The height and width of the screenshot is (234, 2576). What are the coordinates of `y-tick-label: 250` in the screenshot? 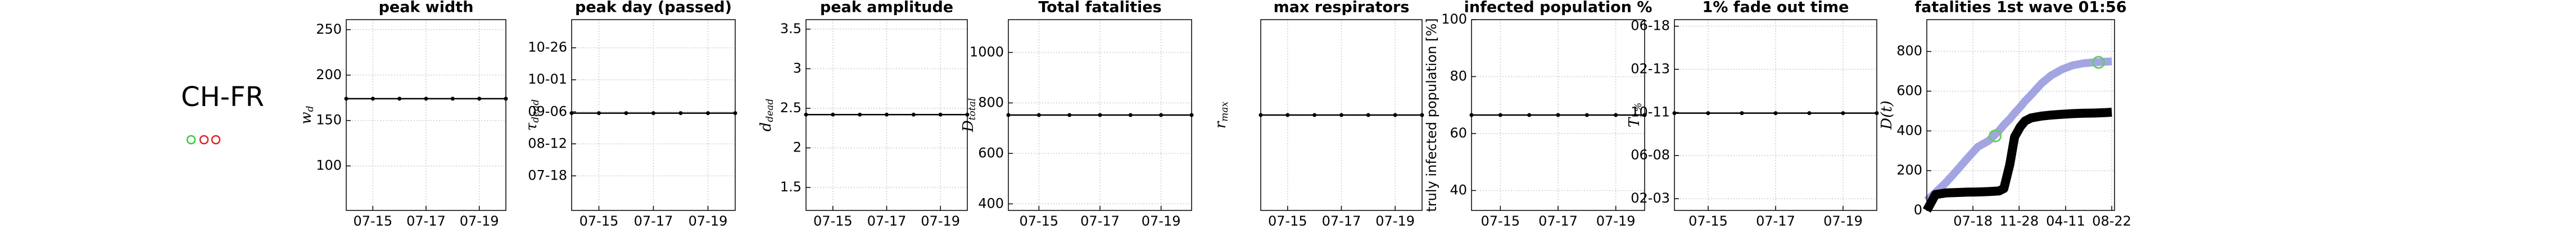 It's located at (329, 29).